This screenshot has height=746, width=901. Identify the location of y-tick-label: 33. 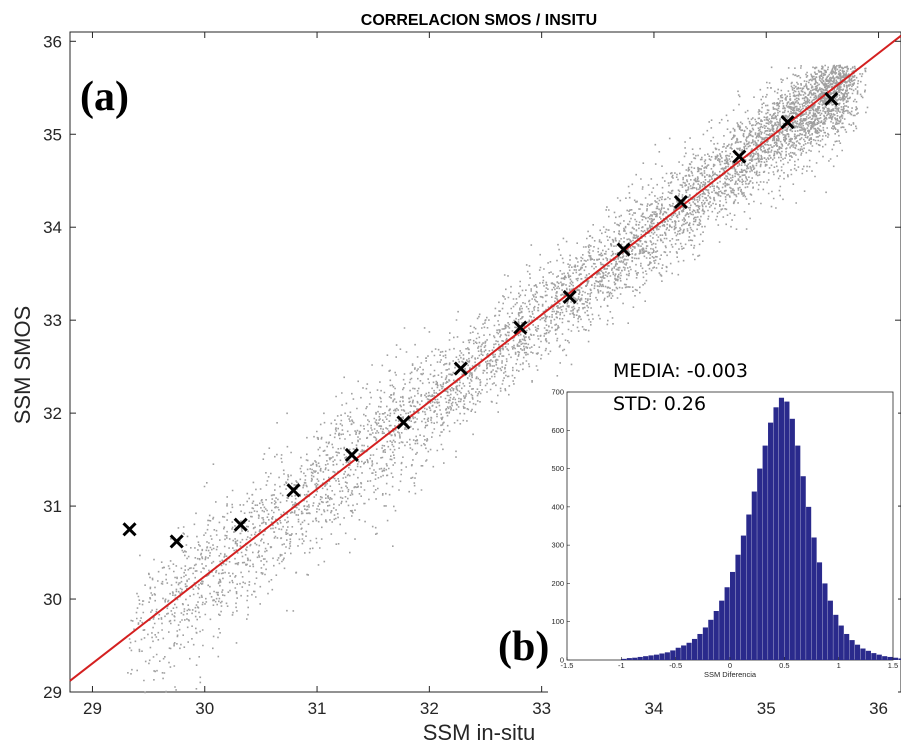
(52, 320).